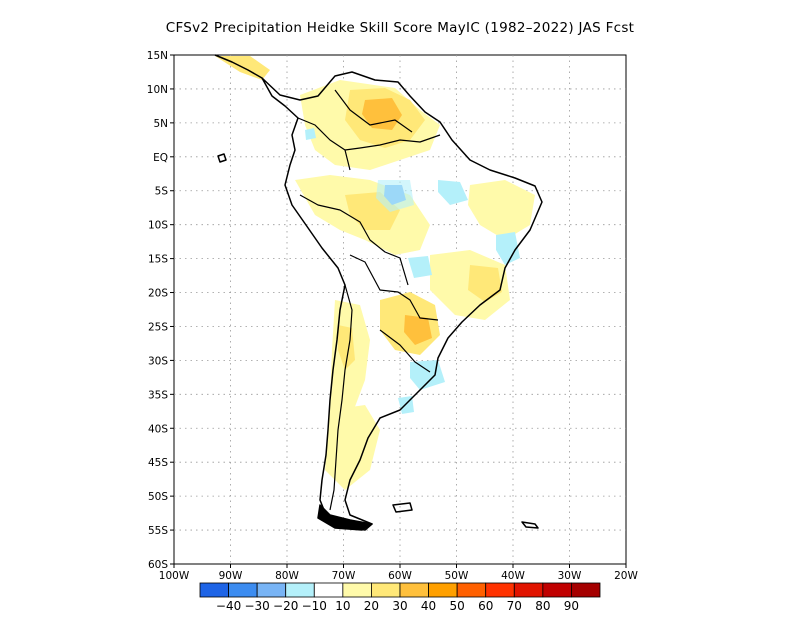  I want to click on colorbar-label: −10, so click(314, 606).